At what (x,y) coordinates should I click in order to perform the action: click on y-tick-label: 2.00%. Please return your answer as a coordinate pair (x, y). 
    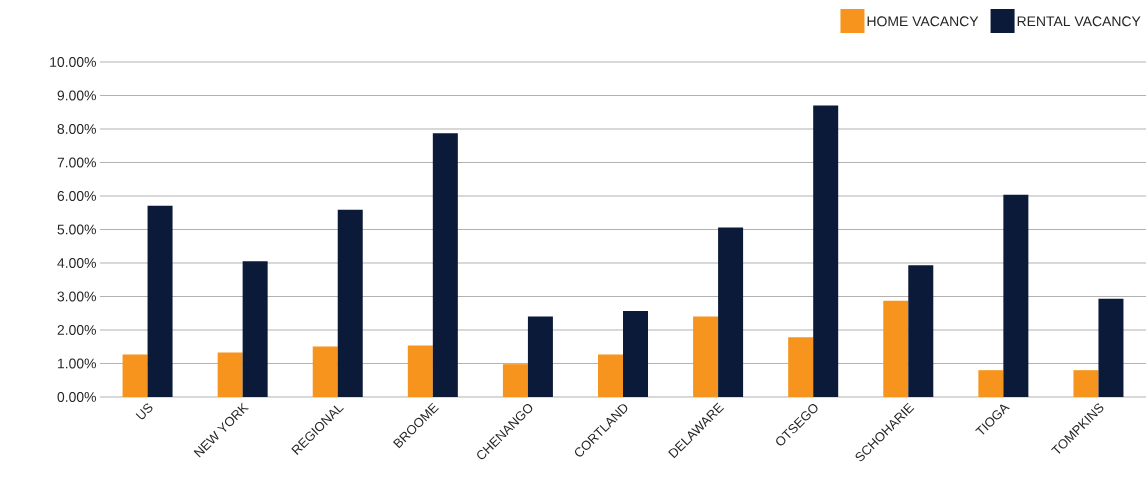
    Looking at the image, I should click on (76, 330).